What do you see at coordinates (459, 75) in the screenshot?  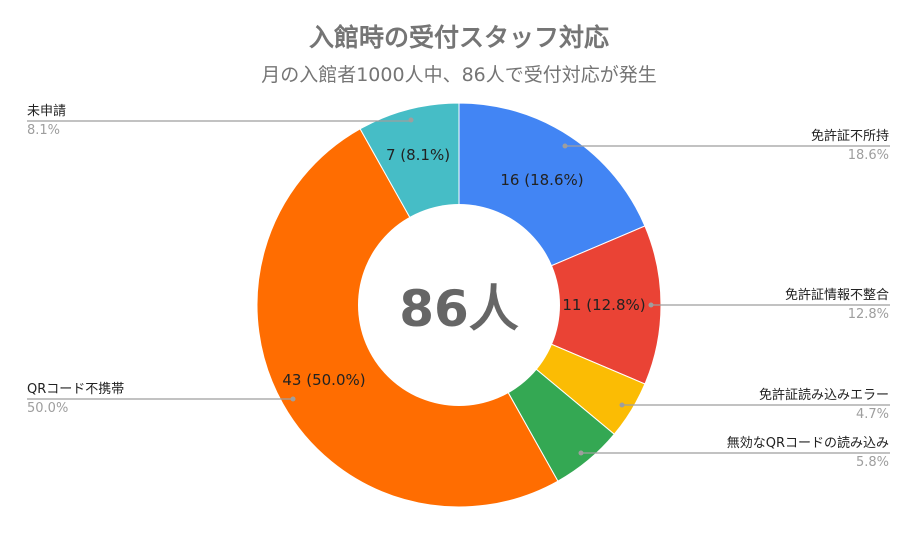 I see `chart-subtitle: 月の入館者1000人中、86人で受付対応が発生` at bounding box center [459, 75].